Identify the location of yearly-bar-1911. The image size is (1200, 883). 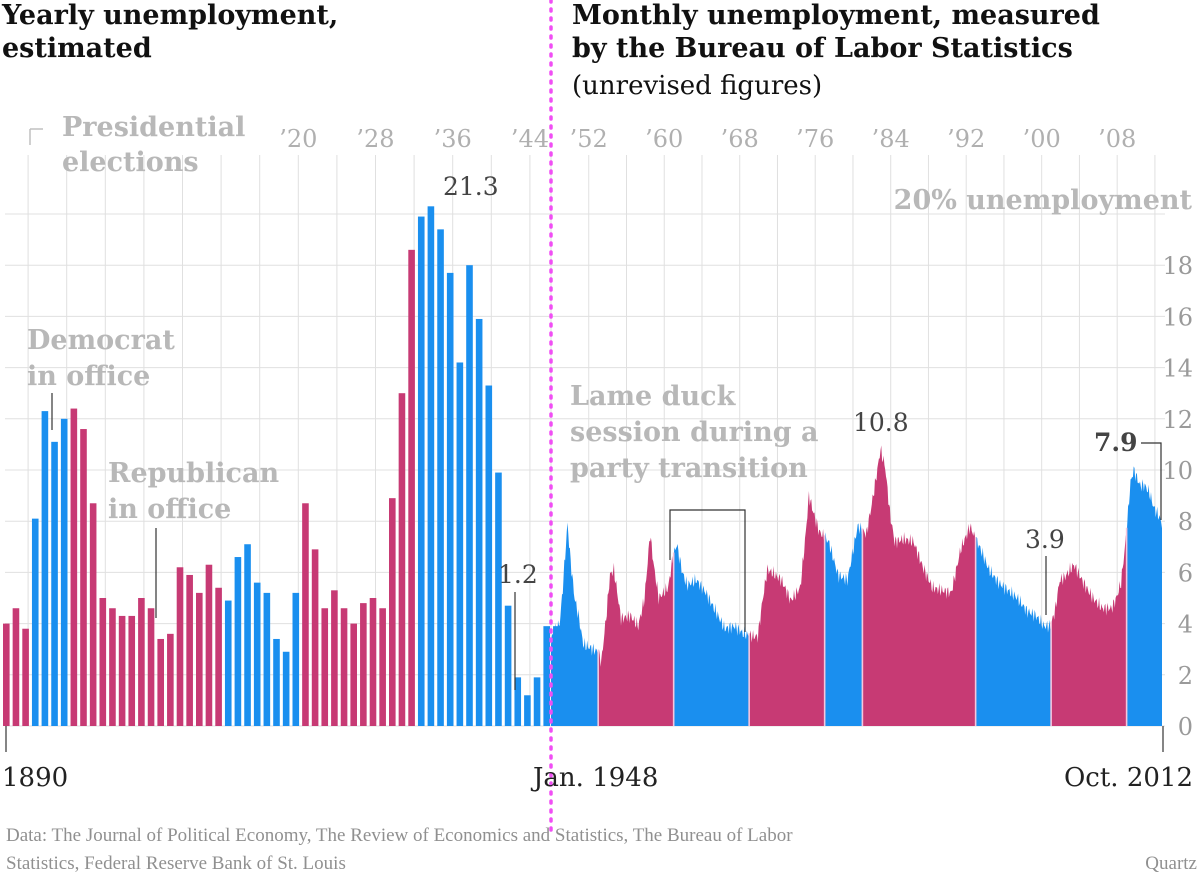
(209, 645).